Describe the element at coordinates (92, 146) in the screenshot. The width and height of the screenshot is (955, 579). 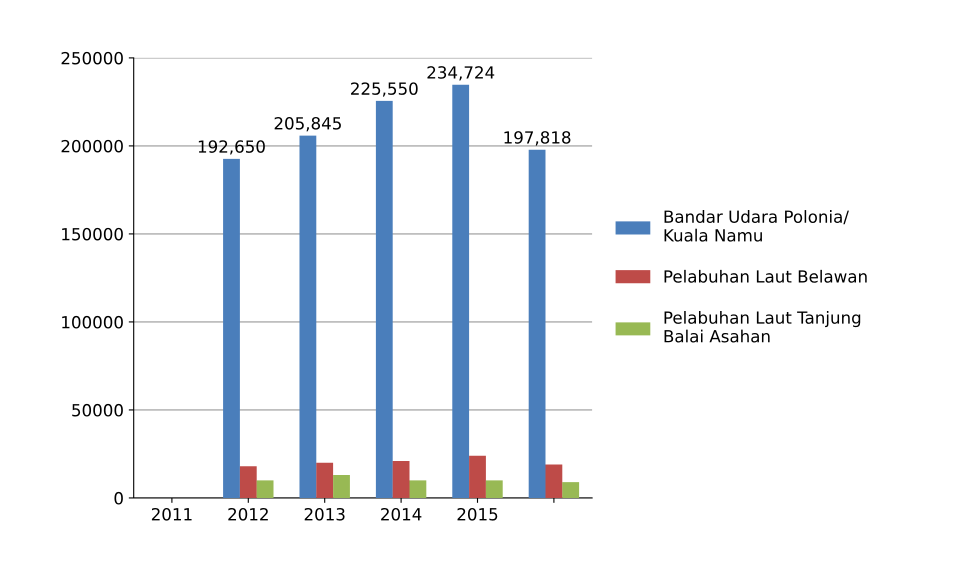
I see `y-tick-label: 200000` at that location.